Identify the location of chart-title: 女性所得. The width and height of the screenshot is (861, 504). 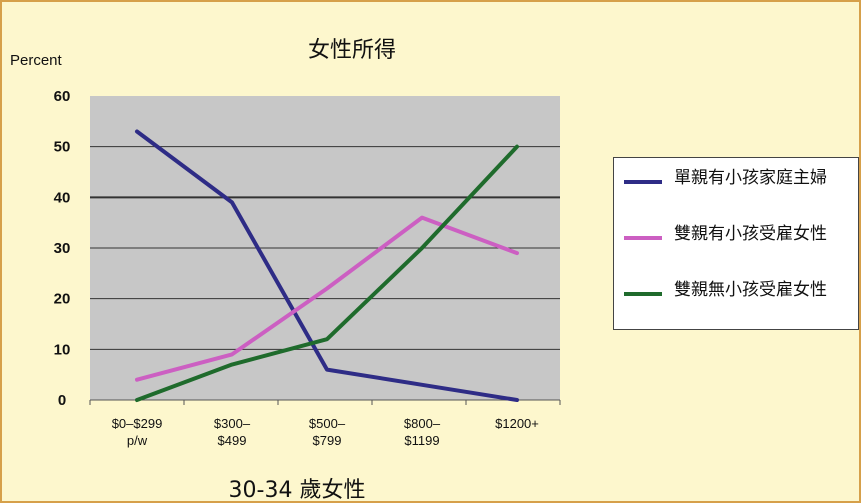
(351, 50).